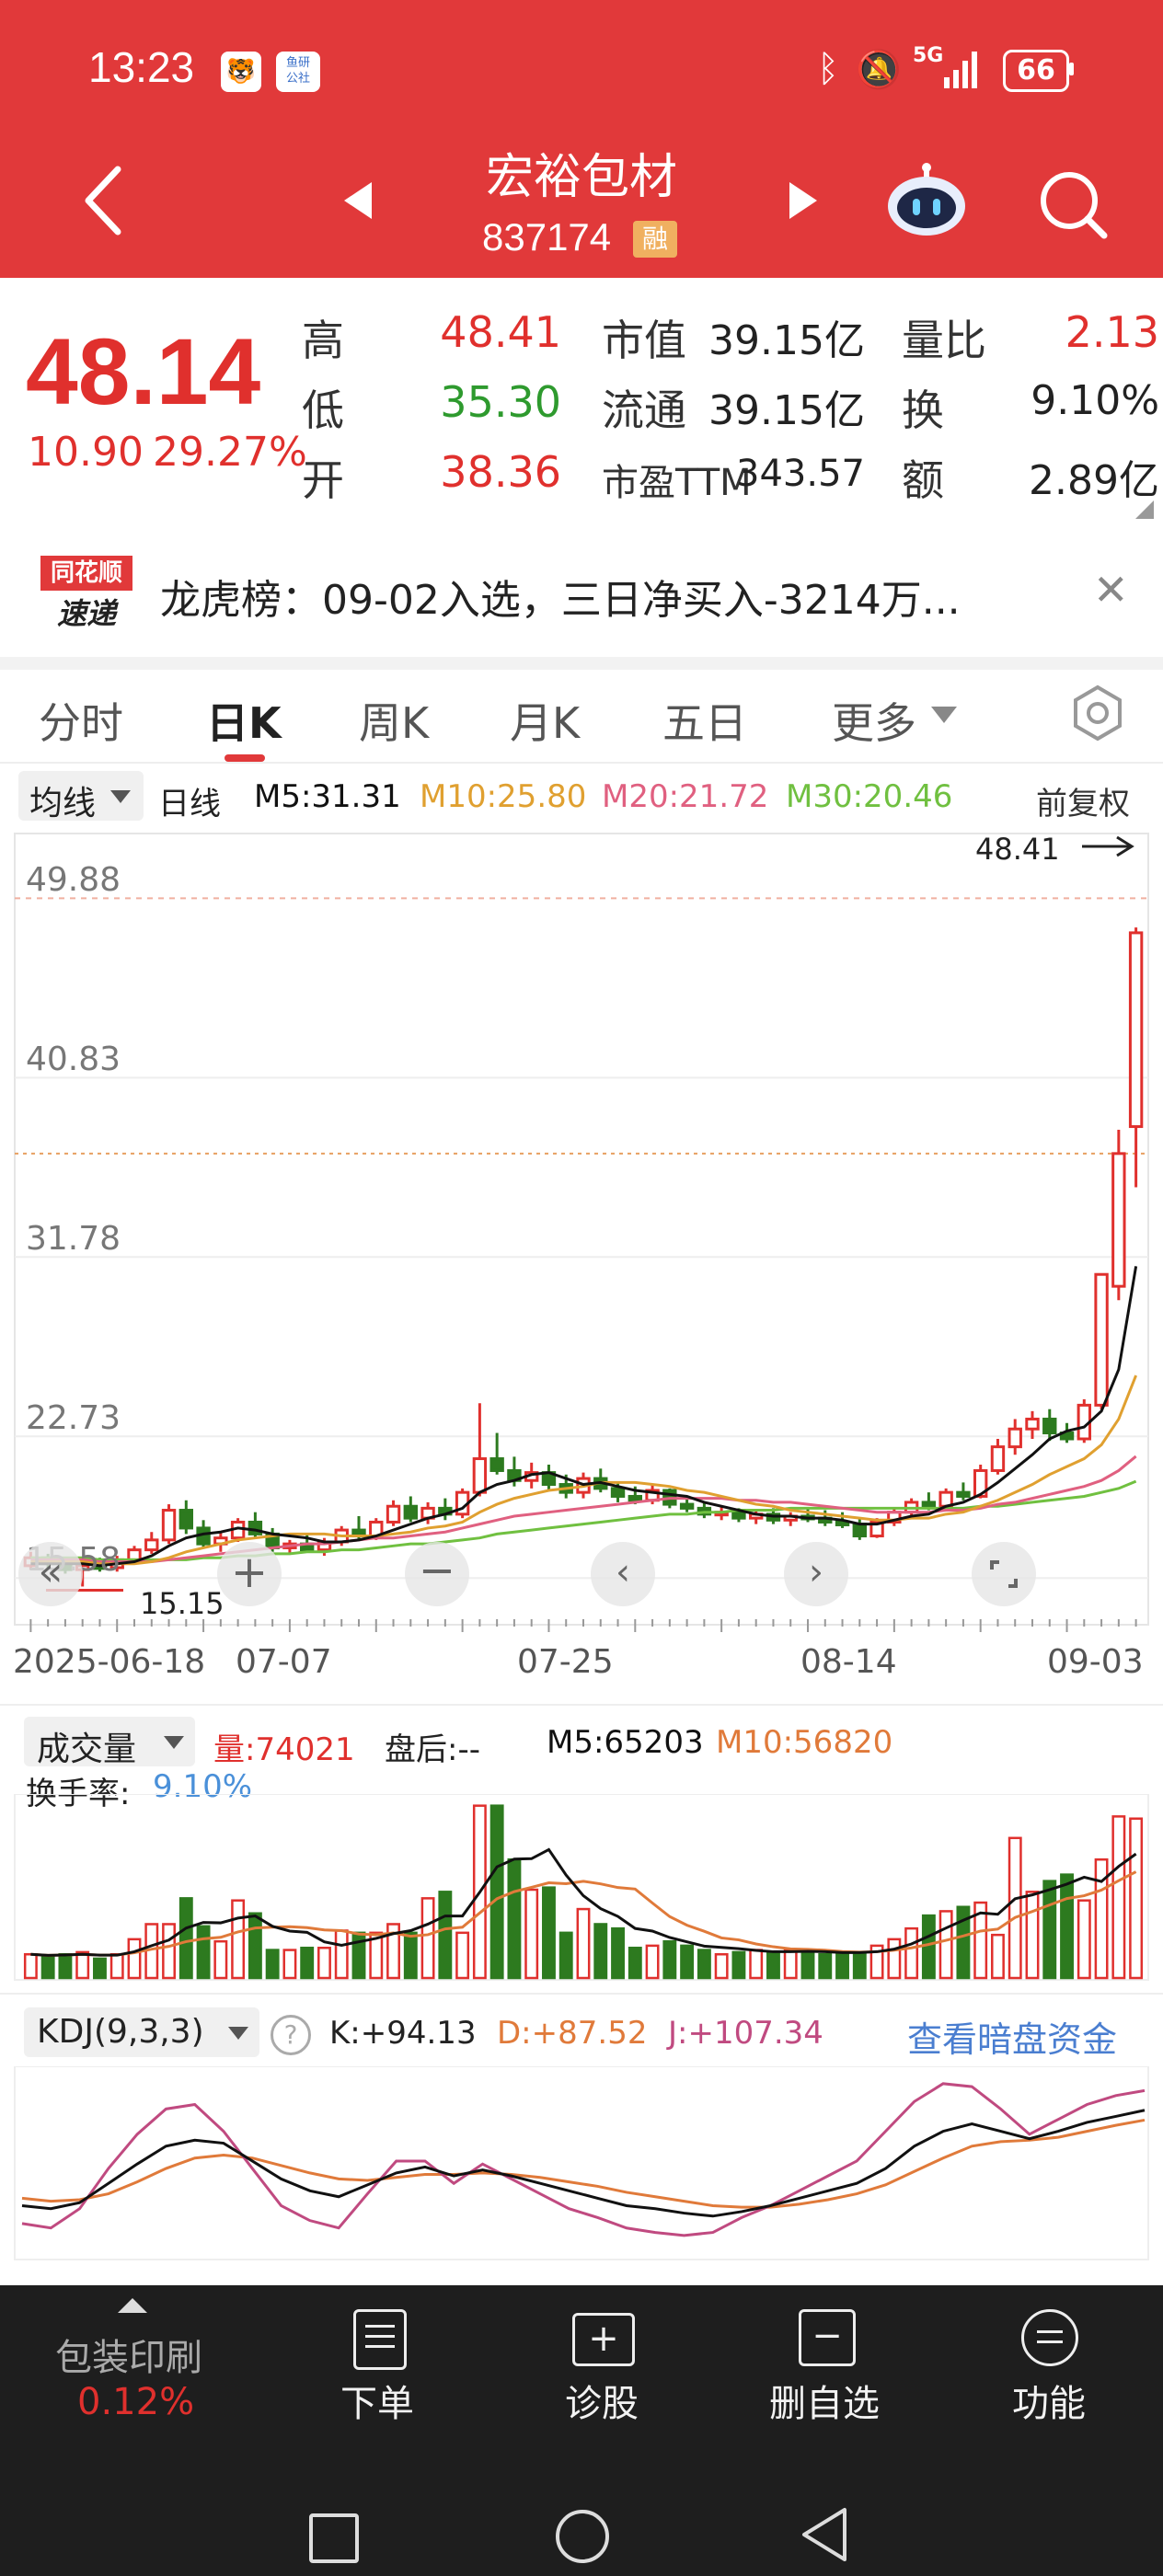  What do you see at coordinates (602, 2404) in the screenshot?
I see `diagnose-button: 诊股` at bounding box center [602, 2404].